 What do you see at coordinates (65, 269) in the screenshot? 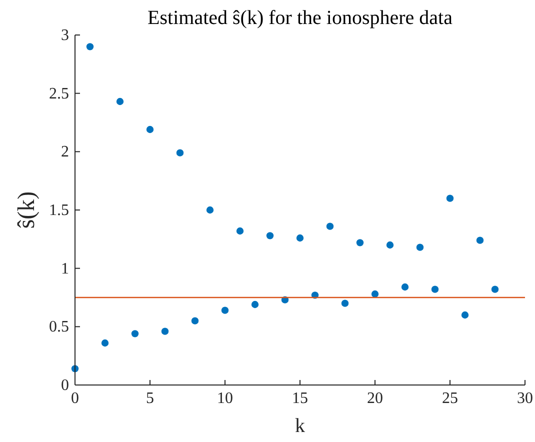
I see `y-tick-label: 1` at bounding box center [65, 269].